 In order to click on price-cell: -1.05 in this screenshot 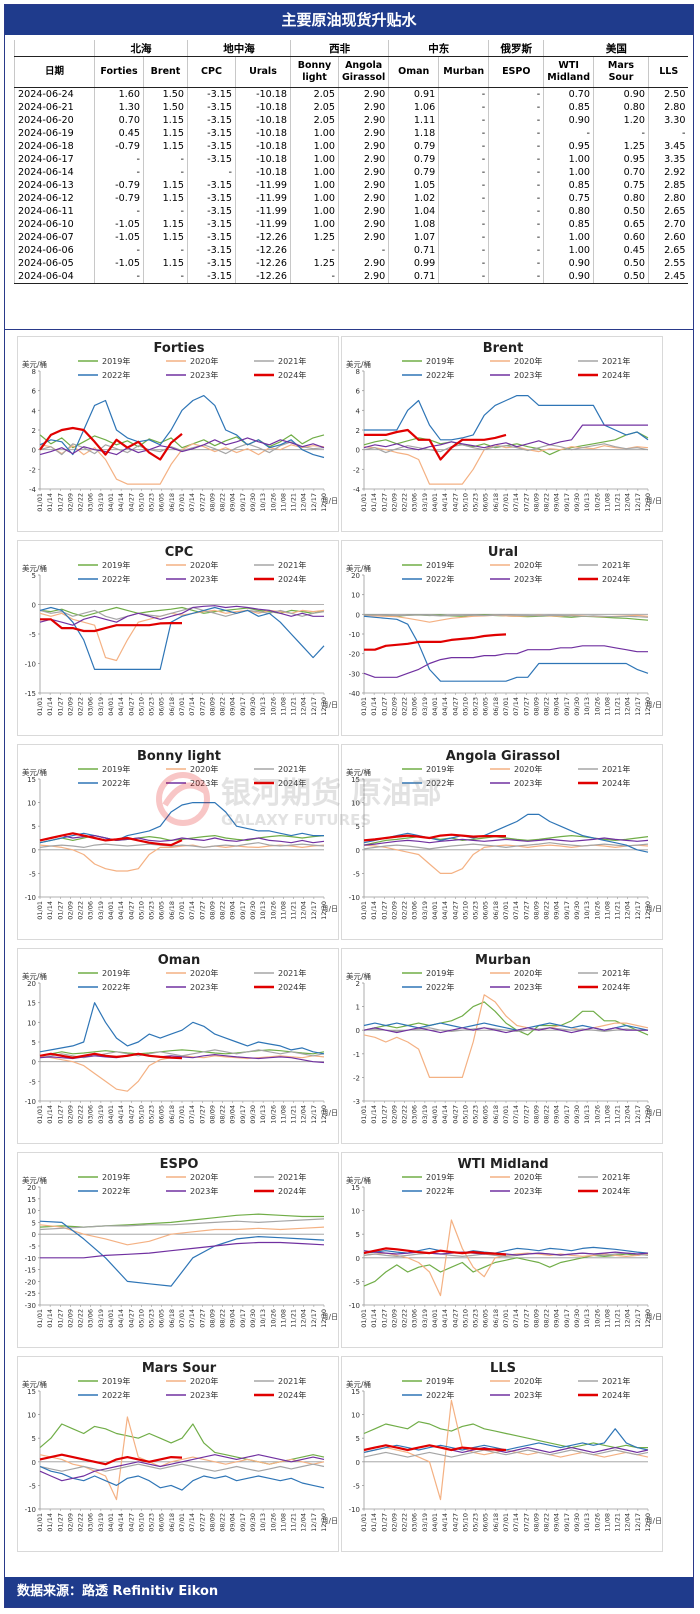, I will do `click(119, 237)`.